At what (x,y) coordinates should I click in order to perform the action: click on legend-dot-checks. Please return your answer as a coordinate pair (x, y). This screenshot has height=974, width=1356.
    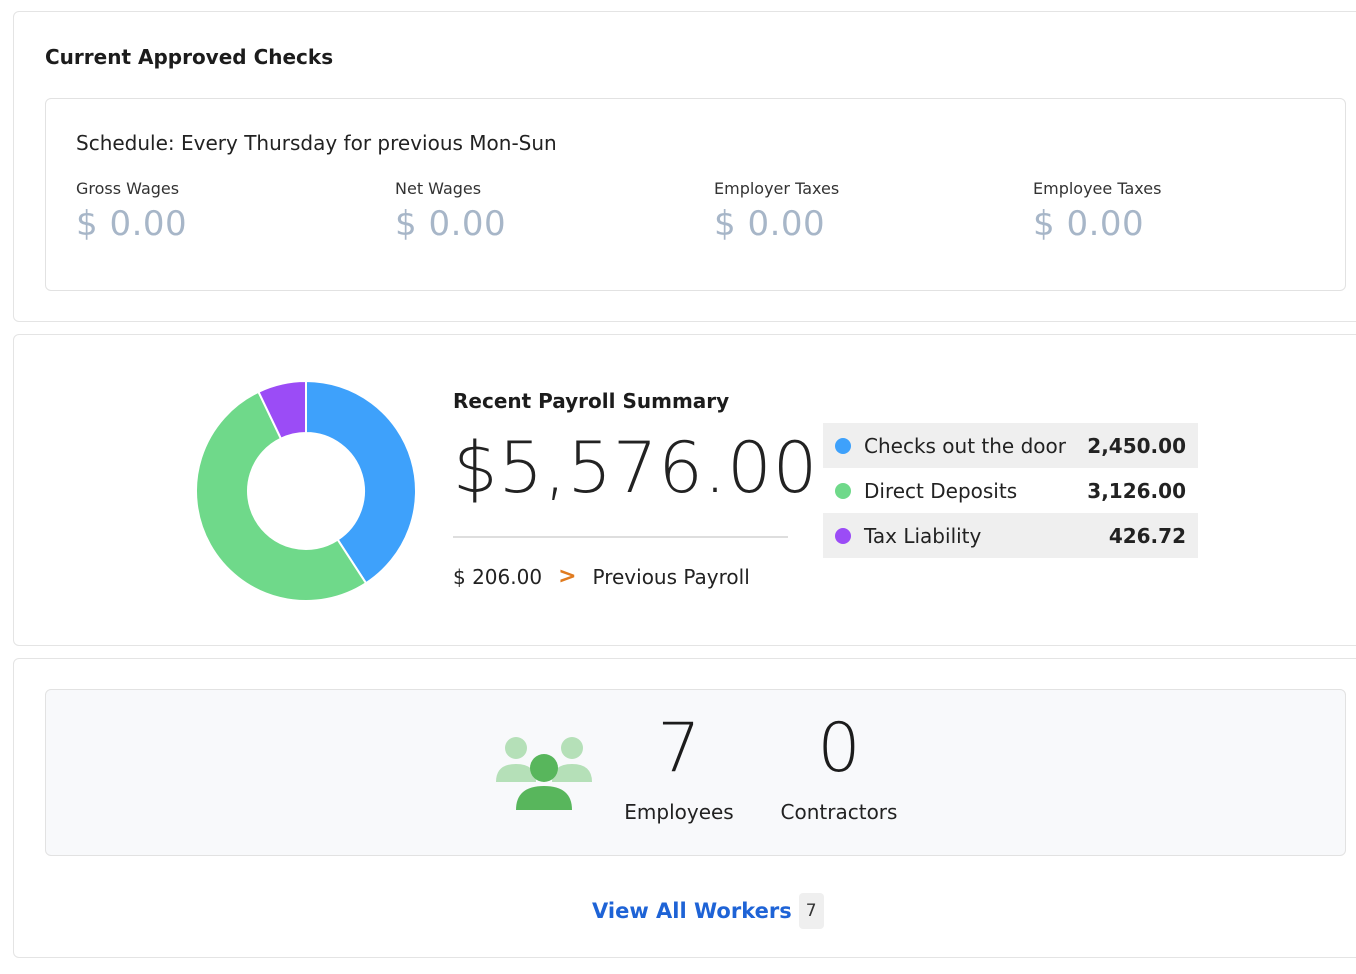
    Looking at the image, I should click on (843, 445).